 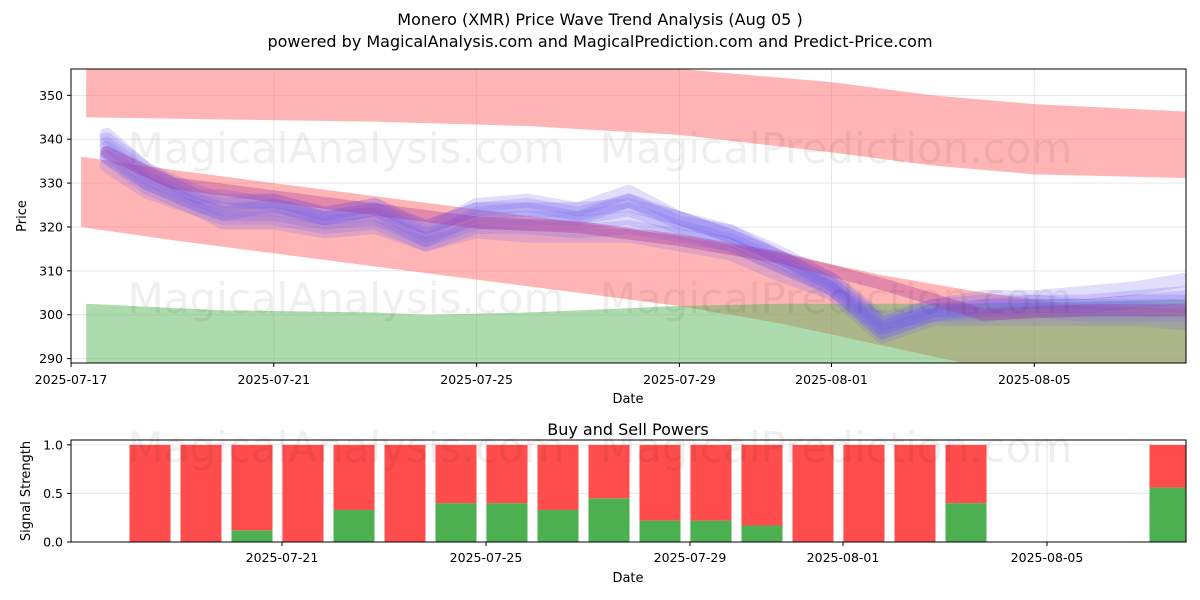 I want to click on price-y-tick-label: 320, so click(x=51, y=226).